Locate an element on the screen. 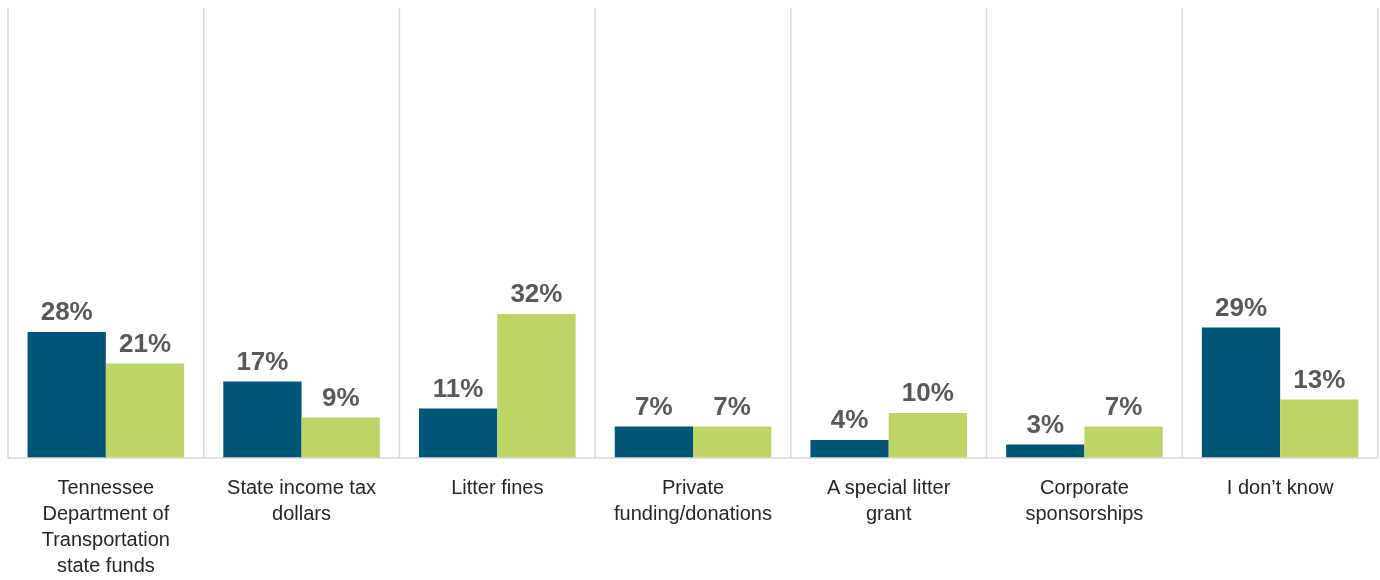  data-label: 13% is located at coordinates (1319, 378).